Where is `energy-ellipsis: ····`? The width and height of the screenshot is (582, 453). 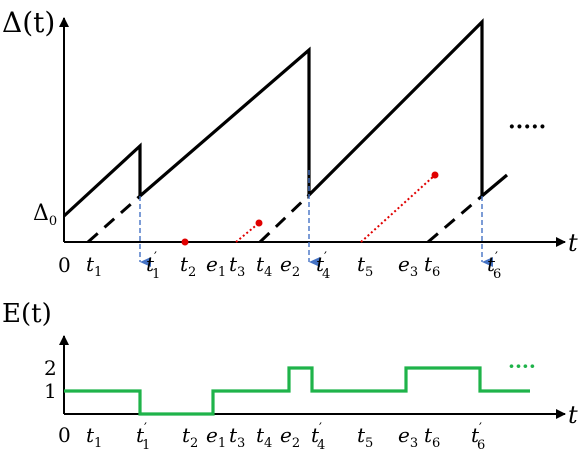 energy-ellipsis: ···· is located at coordinates (522, 366).